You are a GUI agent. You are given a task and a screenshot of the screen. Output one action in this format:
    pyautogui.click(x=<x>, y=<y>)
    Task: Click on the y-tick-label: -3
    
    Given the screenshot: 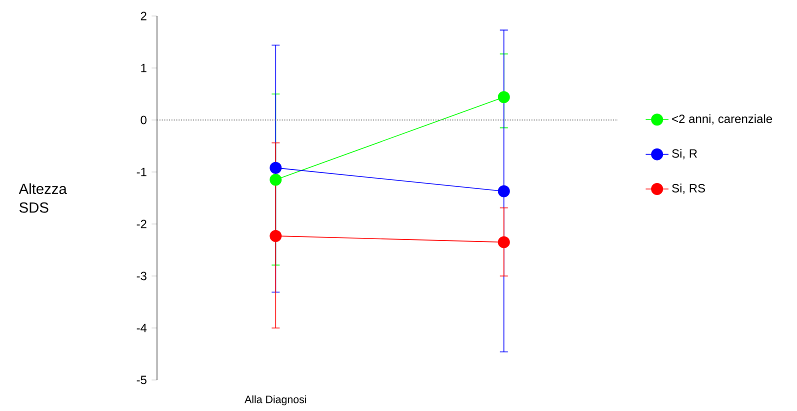 What is the action you would take?
    pyautogui.click(x=141, y=276)
    